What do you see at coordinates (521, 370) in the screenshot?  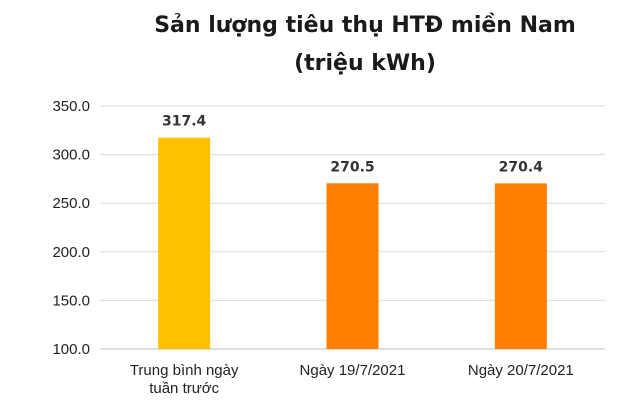 I see `x-tick-label: Ngày 20/7/2021` at bounding box center [521, 370].